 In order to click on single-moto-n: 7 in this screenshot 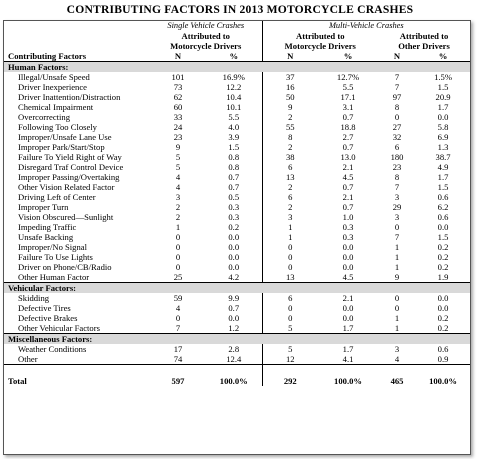, I will do `click(178, 328)`.